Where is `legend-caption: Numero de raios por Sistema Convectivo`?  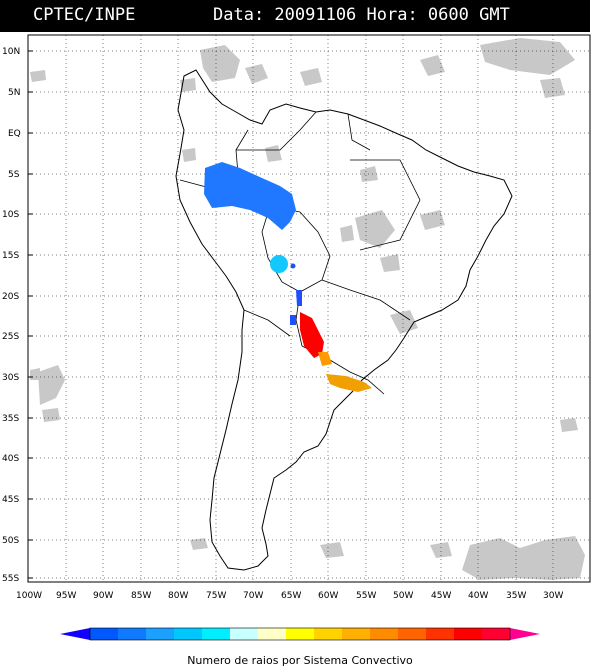
legend-caption: Numero de raios por Sistema Convectivo is located at coordinates (300, 660).